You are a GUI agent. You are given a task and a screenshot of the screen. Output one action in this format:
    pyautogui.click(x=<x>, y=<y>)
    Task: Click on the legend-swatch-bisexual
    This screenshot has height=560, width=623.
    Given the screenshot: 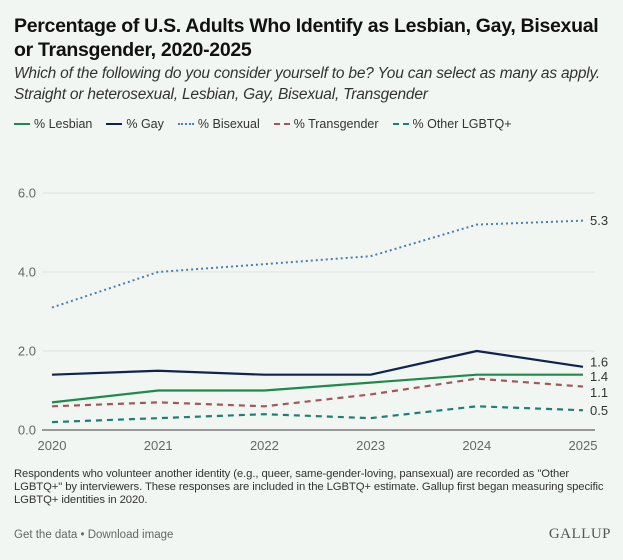 What is the action you would take?
    pyautogui.click(x=185, y=124)
    